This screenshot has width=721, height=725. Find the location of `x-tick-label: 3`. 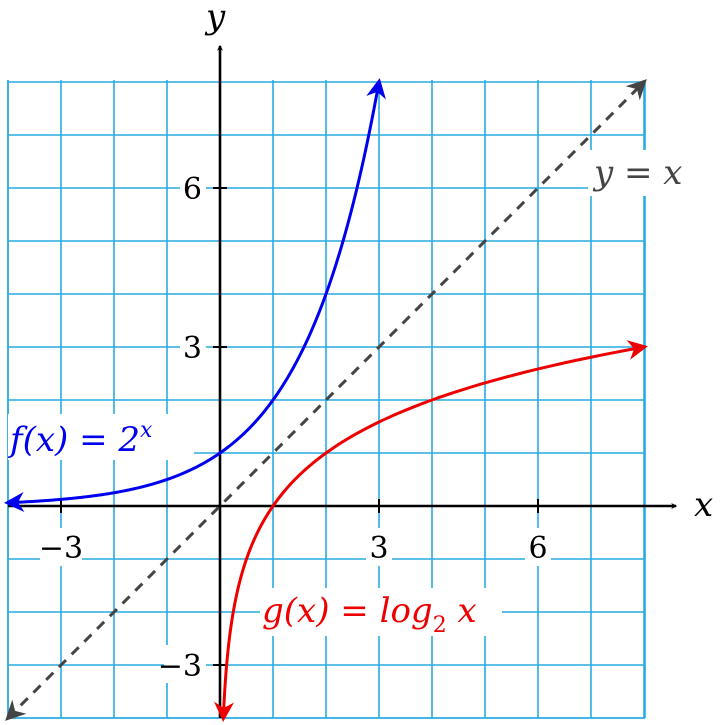

x-tick-label: 3 is located at coordinates (378, 548).